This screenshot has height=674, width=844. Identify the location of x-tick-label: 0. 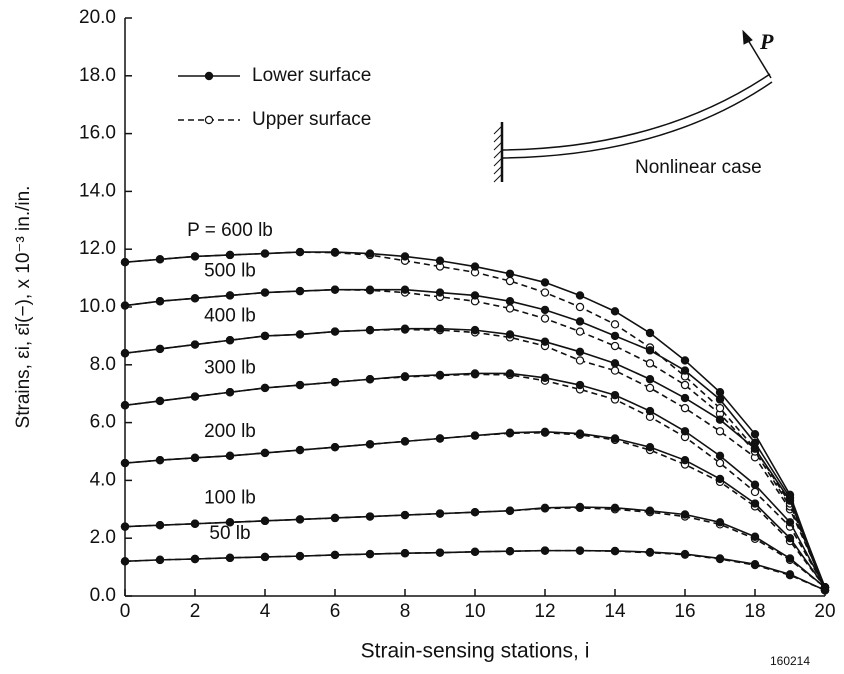
(125, 611).